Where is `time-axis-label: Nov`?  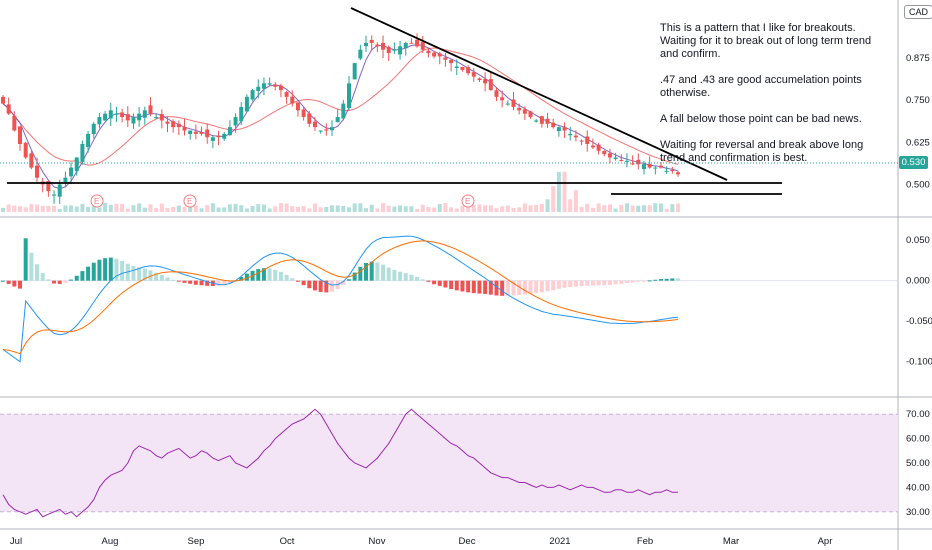 time-axis-label: Nov is located at coordinates (377, 541).